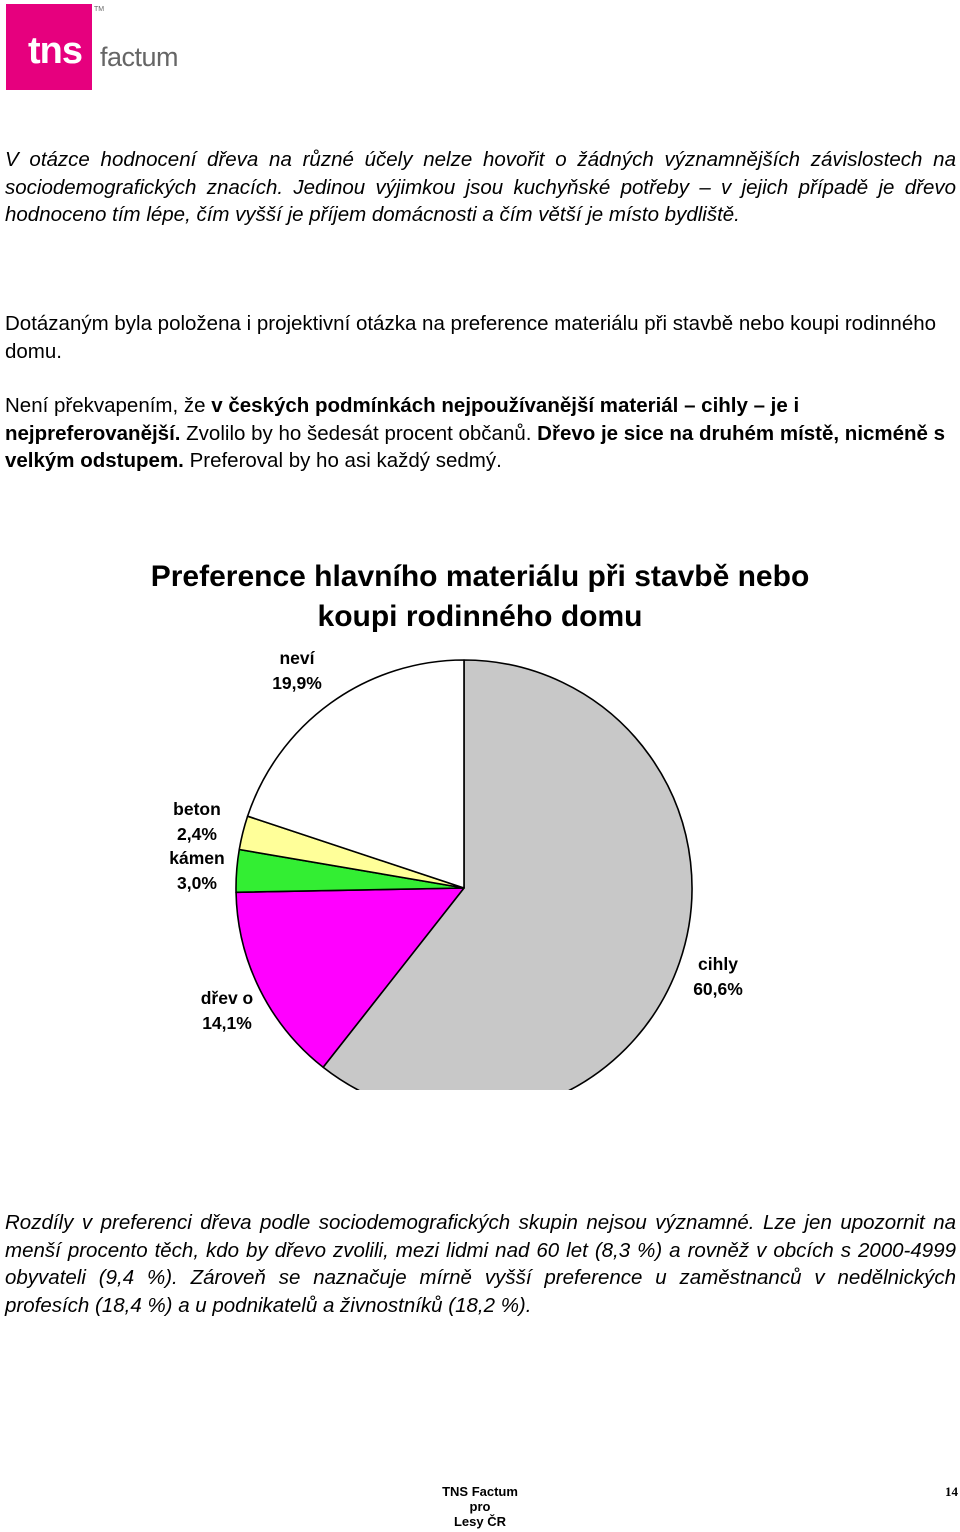 The width and height of the screenshot is (960, 1532). Describe the element at coordinates (227, 998) in the screenshot. I see `slice-label-drevo-name: dřev o` at that location.